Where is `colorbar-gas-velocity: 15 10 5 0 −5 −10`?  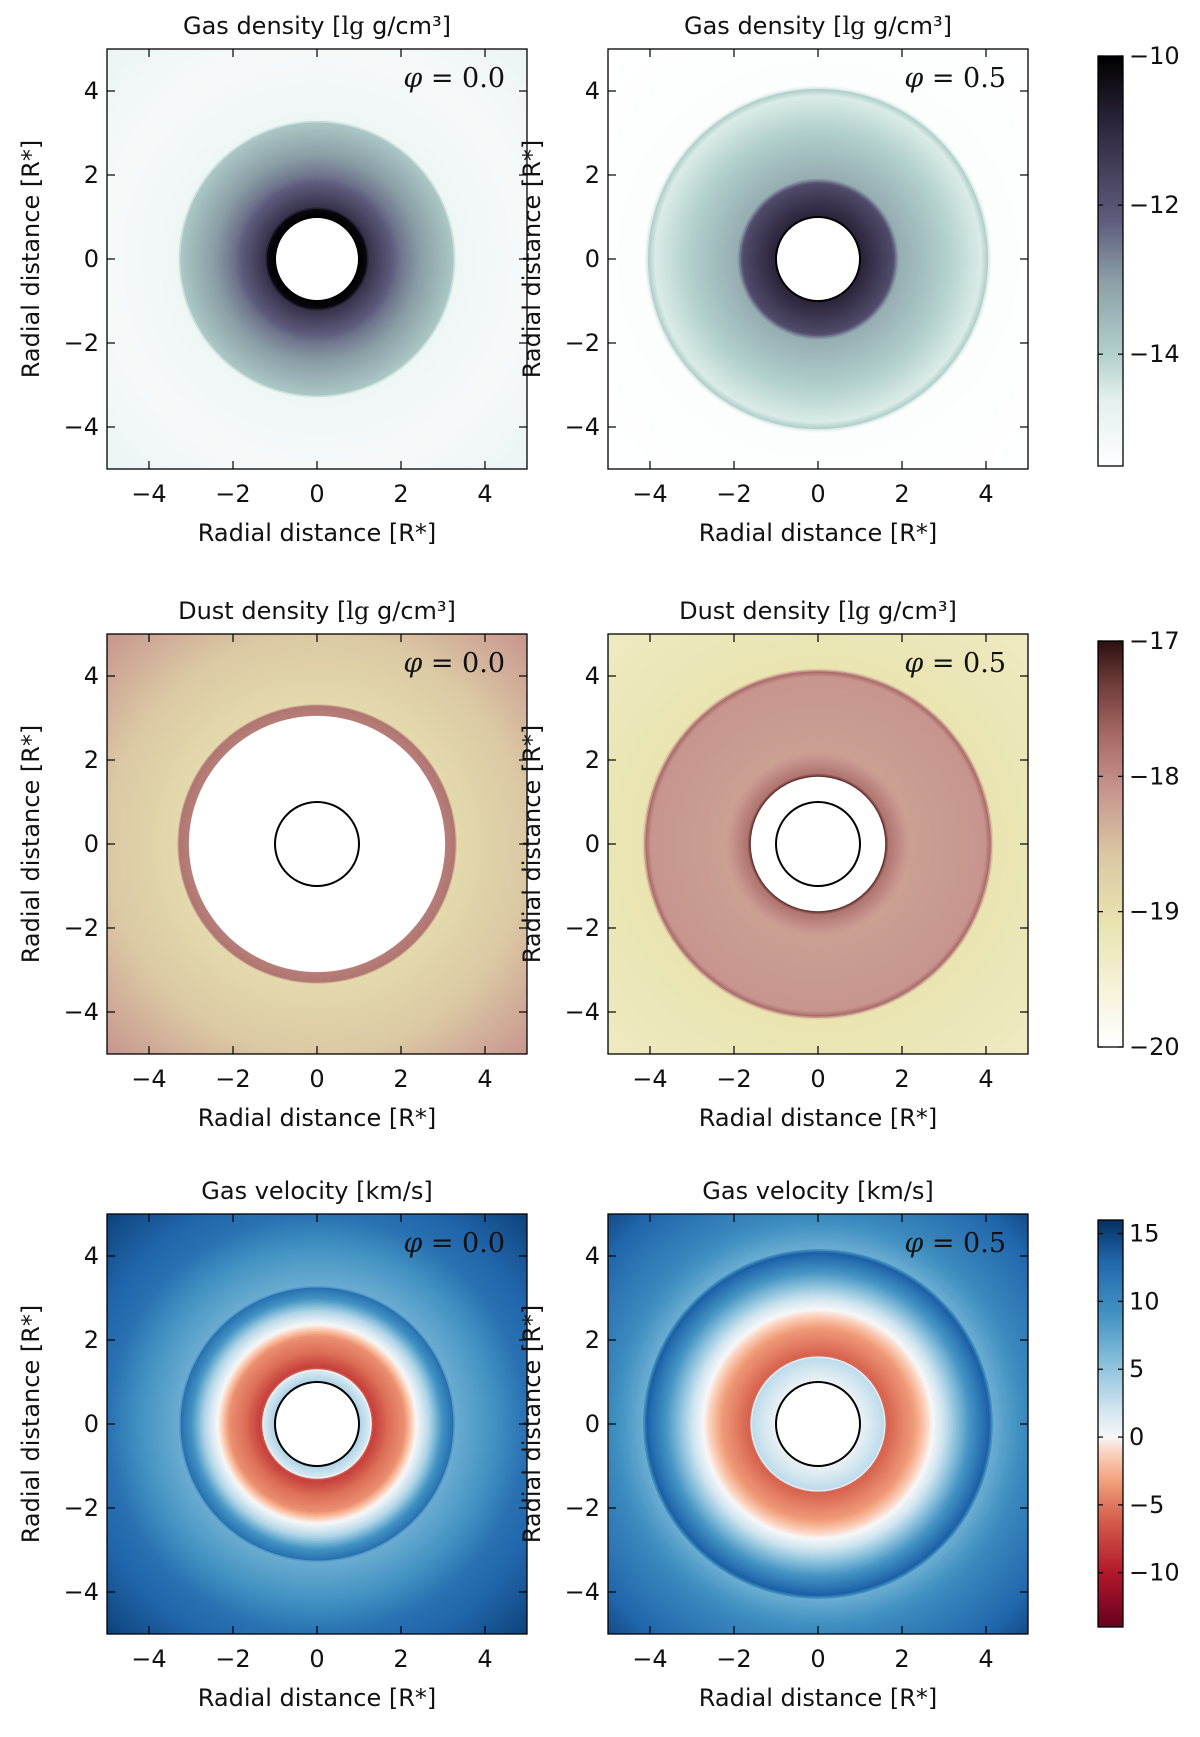 colorbar-gas-velocity: 15 10 5 0 −5 −10 is located at coordinates (1138, 1423).